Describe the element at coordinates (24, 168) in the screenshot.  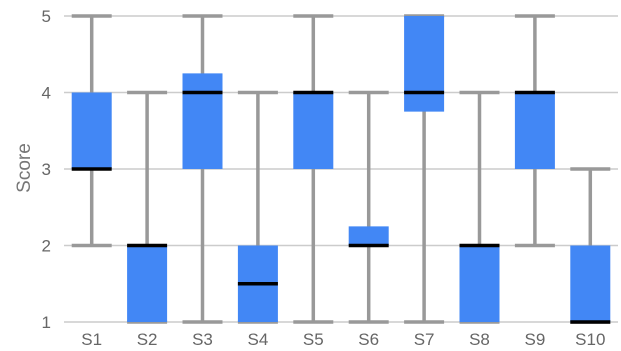
I see `y-axis-title: Score` at that location.